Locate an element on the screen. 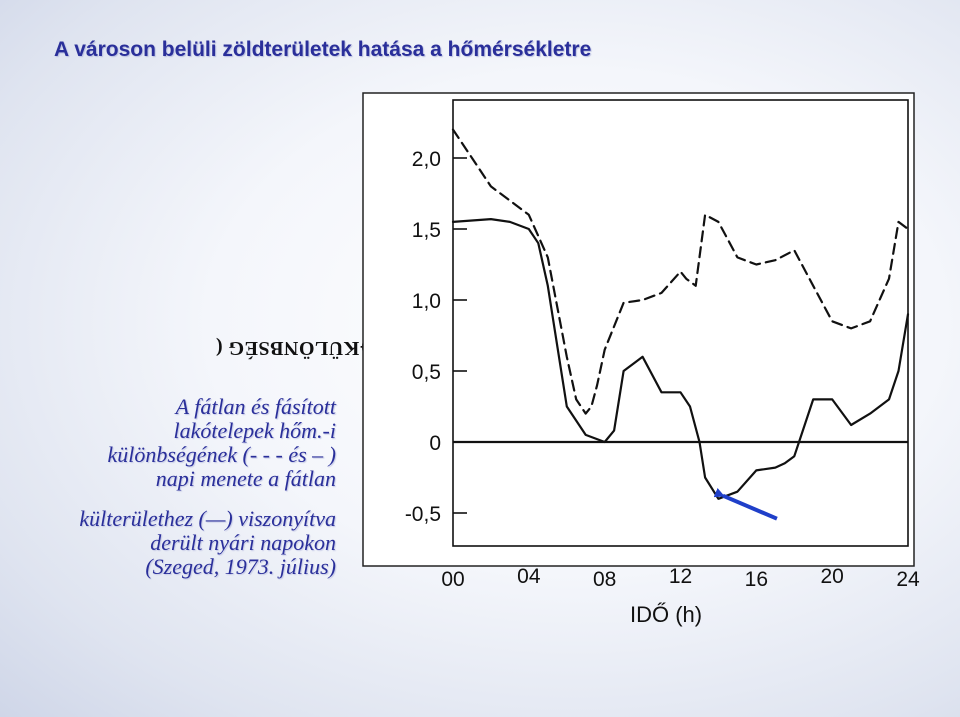  x-tick-label: 04 is located at coordinates (529, 576).